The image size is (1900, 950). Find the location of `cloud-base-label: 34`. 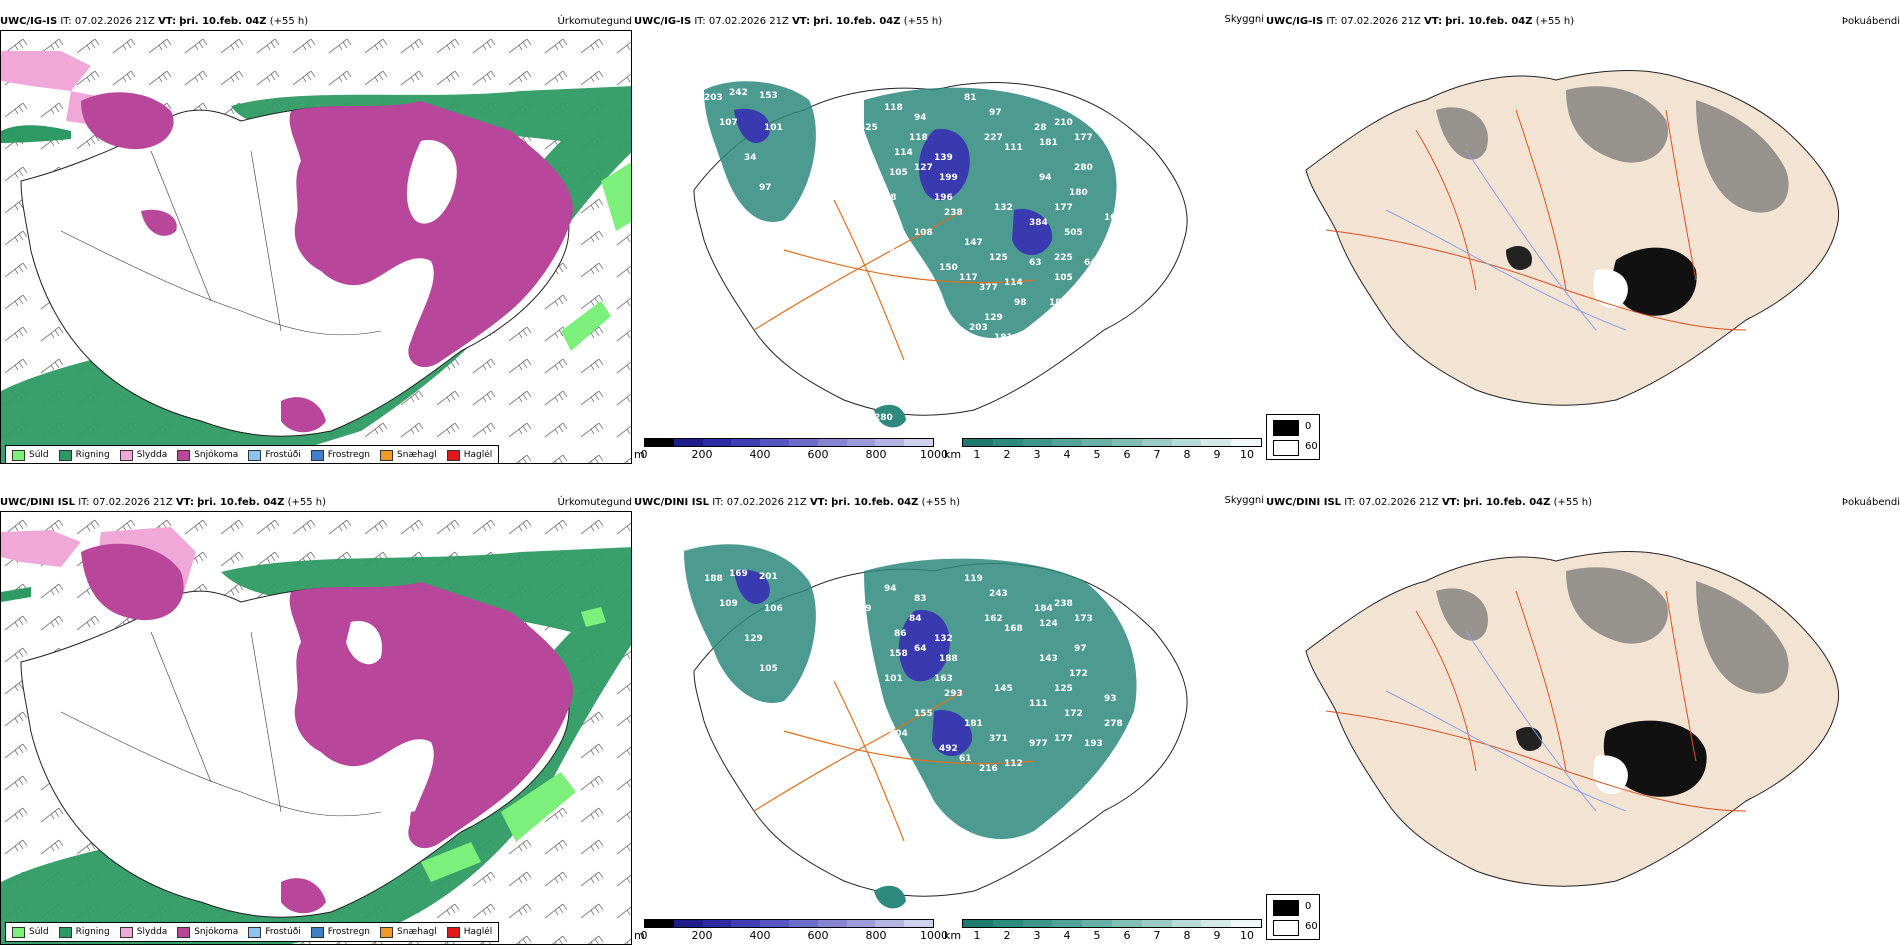

cloud-base-label: 34 is located at coordinates (750, 158).